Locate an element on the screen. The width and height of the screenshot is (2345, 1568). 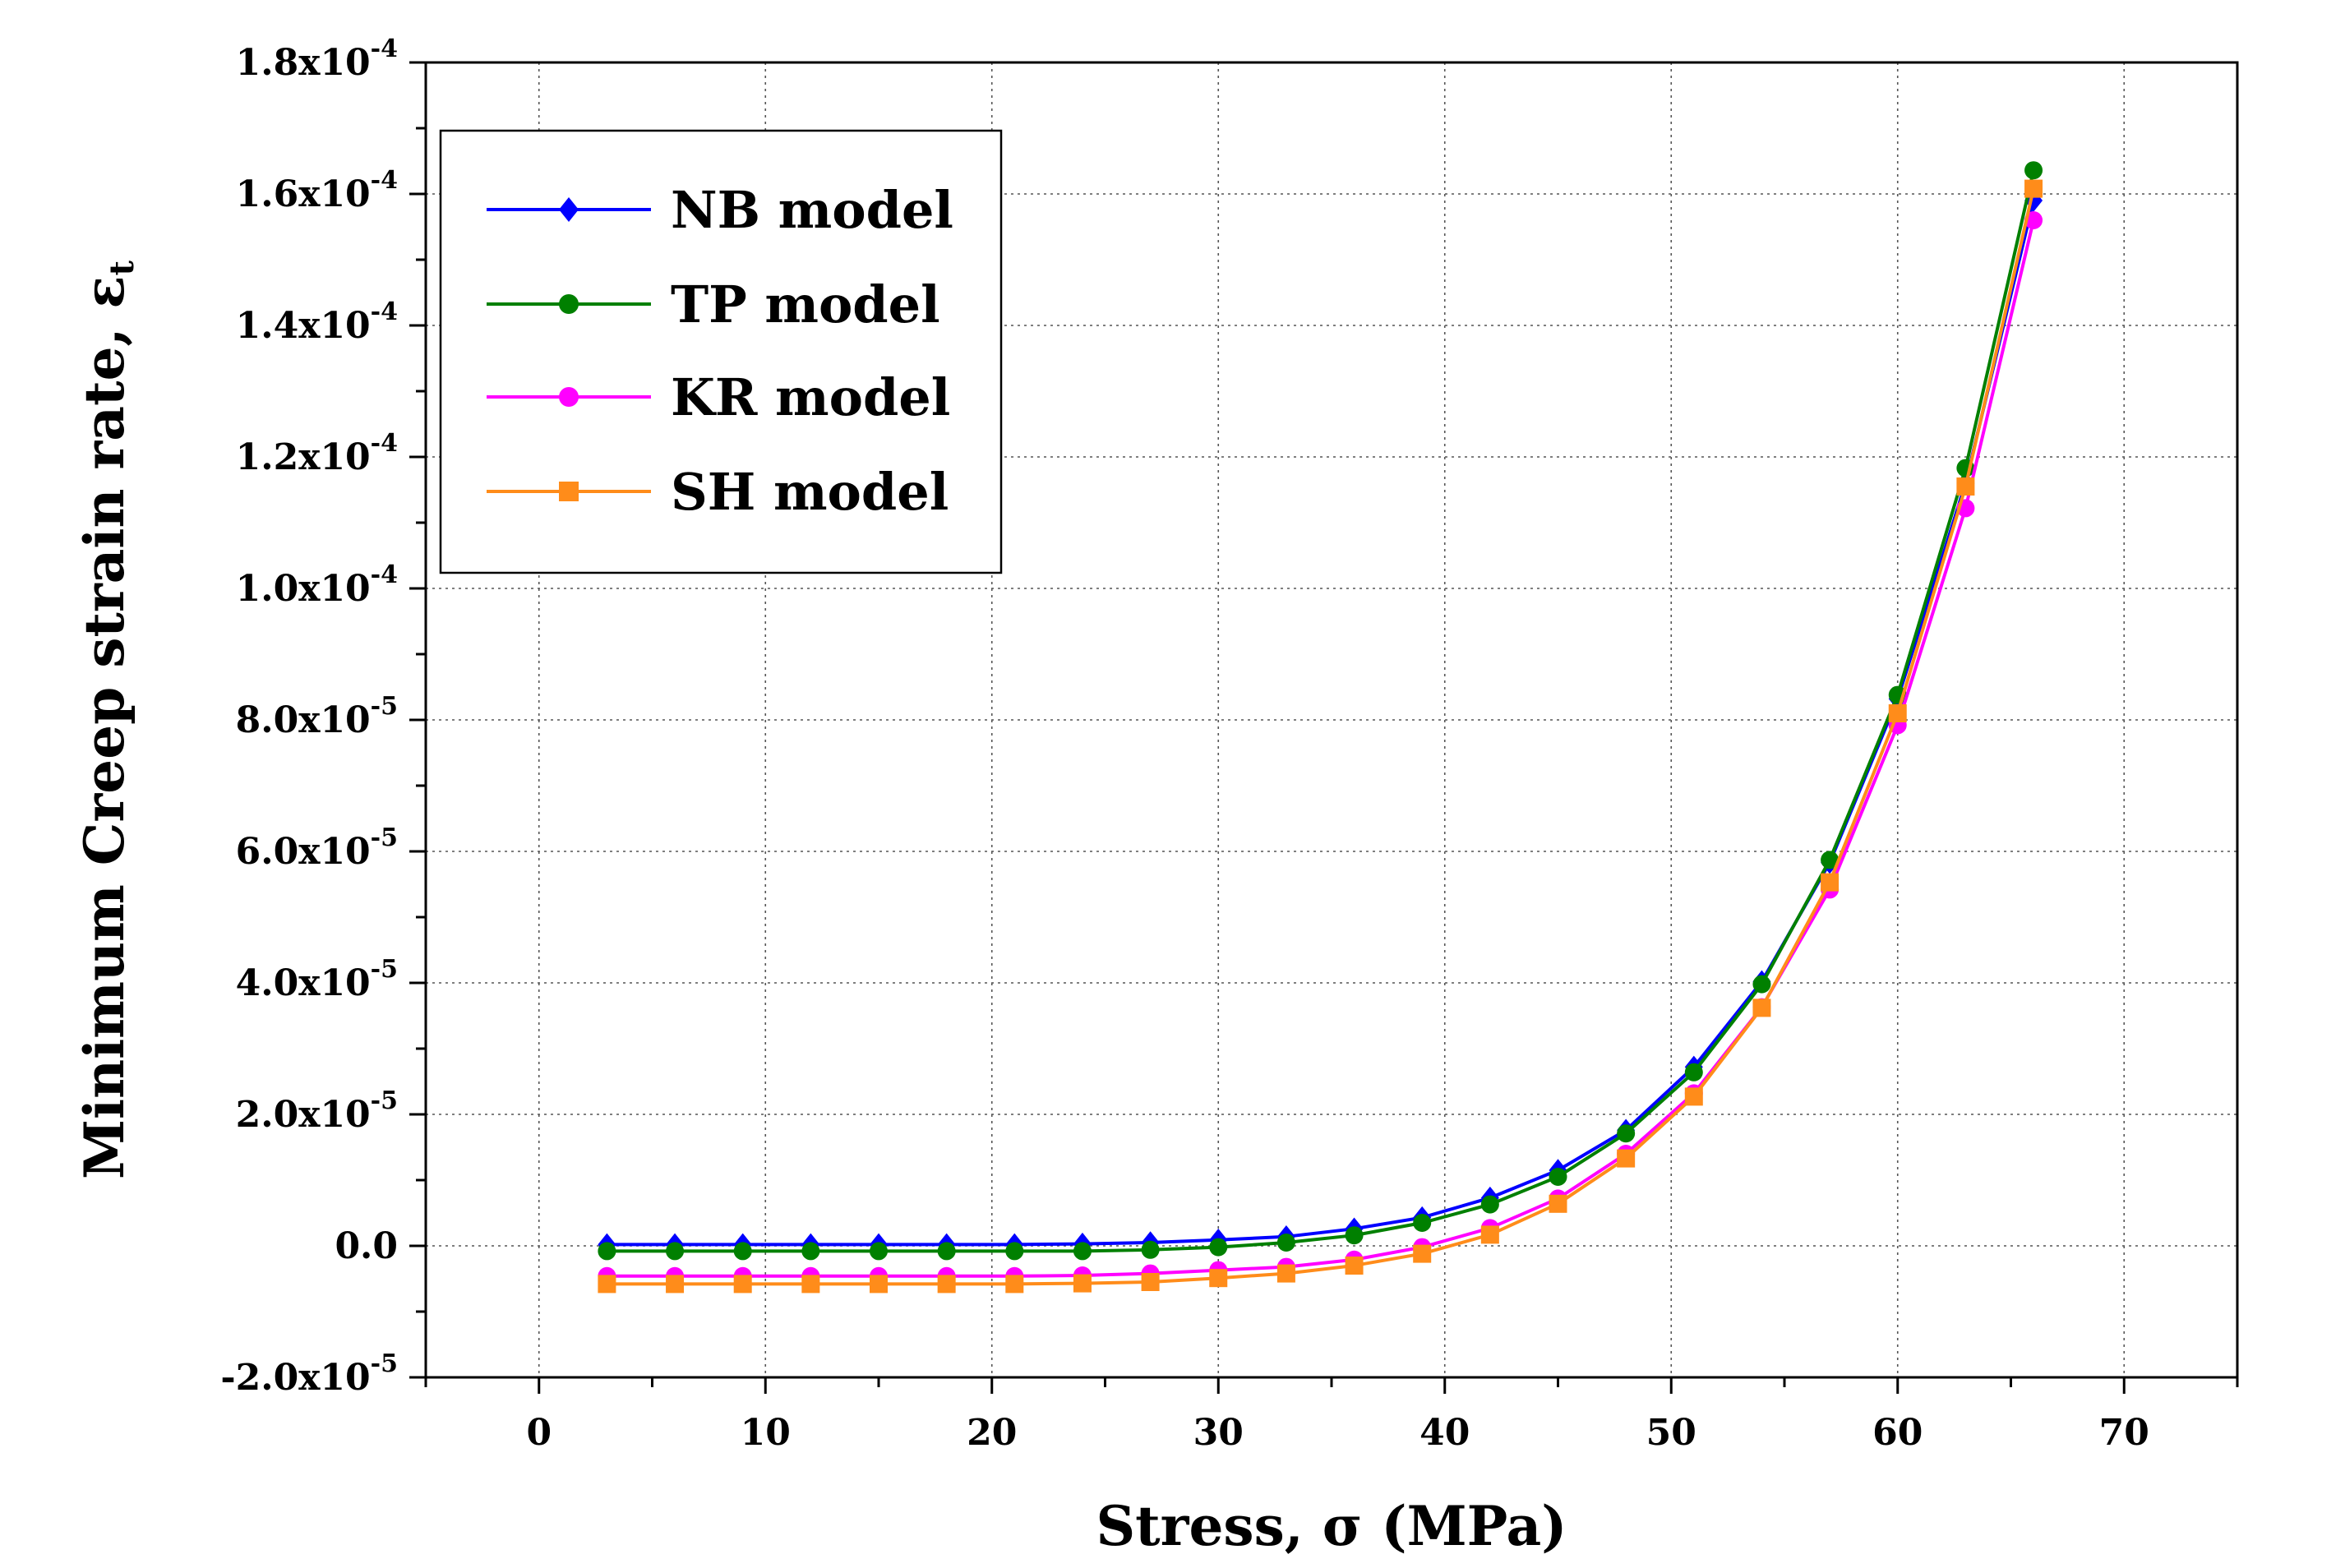
legend: NB model TP model KR model SH model is located at coordinates (721, 351).